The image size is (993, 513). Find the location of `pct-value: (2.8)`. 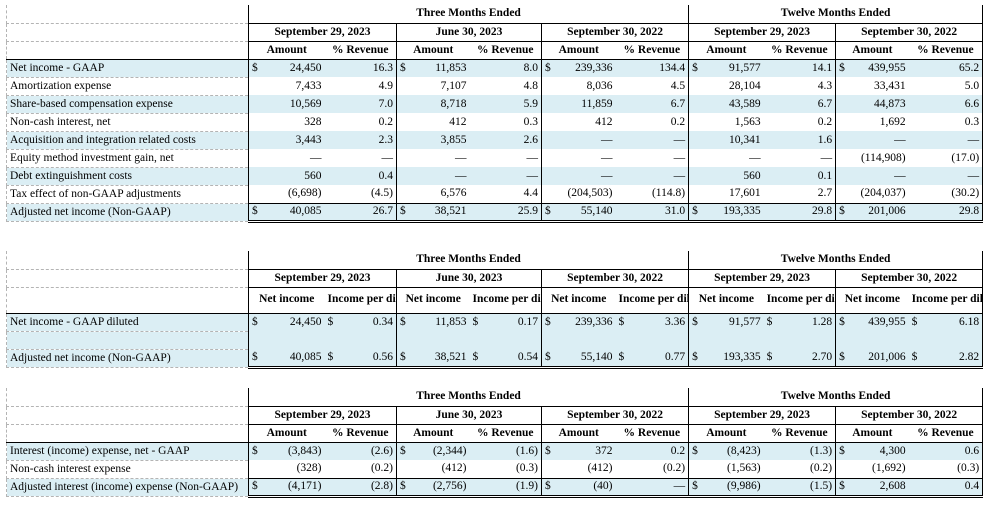

pct-value: (2.8) is located at coordinates (360, 488).